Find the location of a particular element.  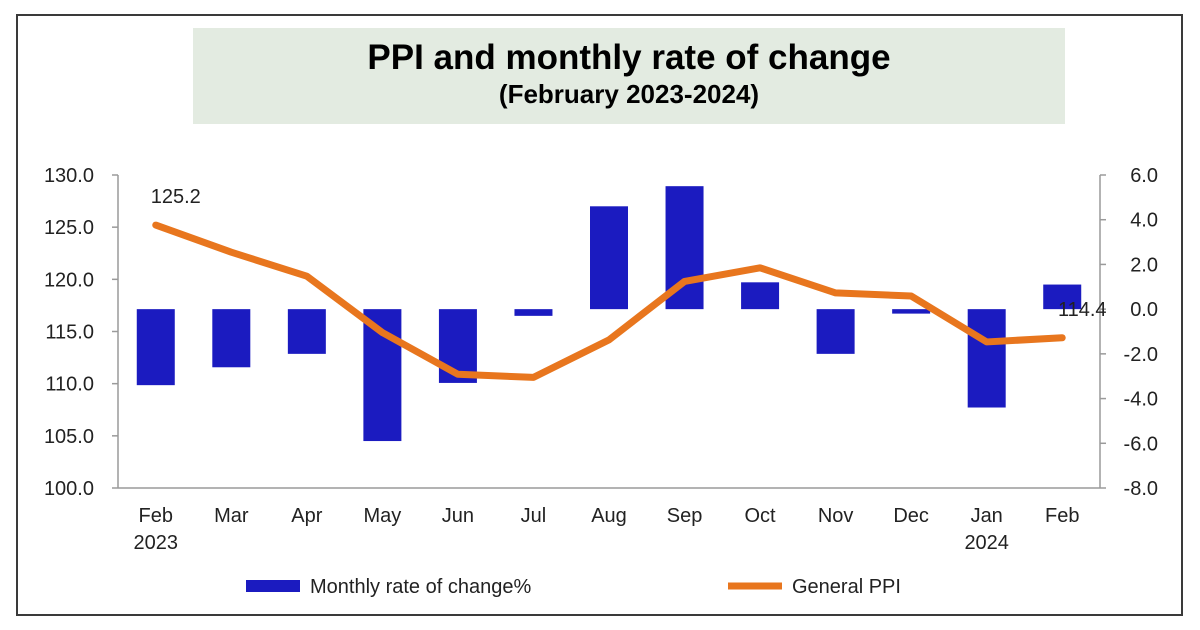

x-tick-year-label: 2024 is located at coordinates (986, 543).